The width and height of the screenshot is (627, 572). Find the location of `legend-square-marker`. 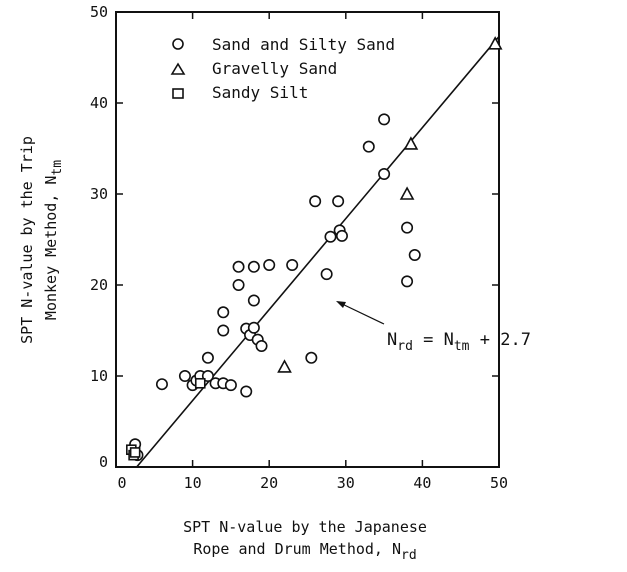

legend-square-marker is located at coordinates (178, 93).